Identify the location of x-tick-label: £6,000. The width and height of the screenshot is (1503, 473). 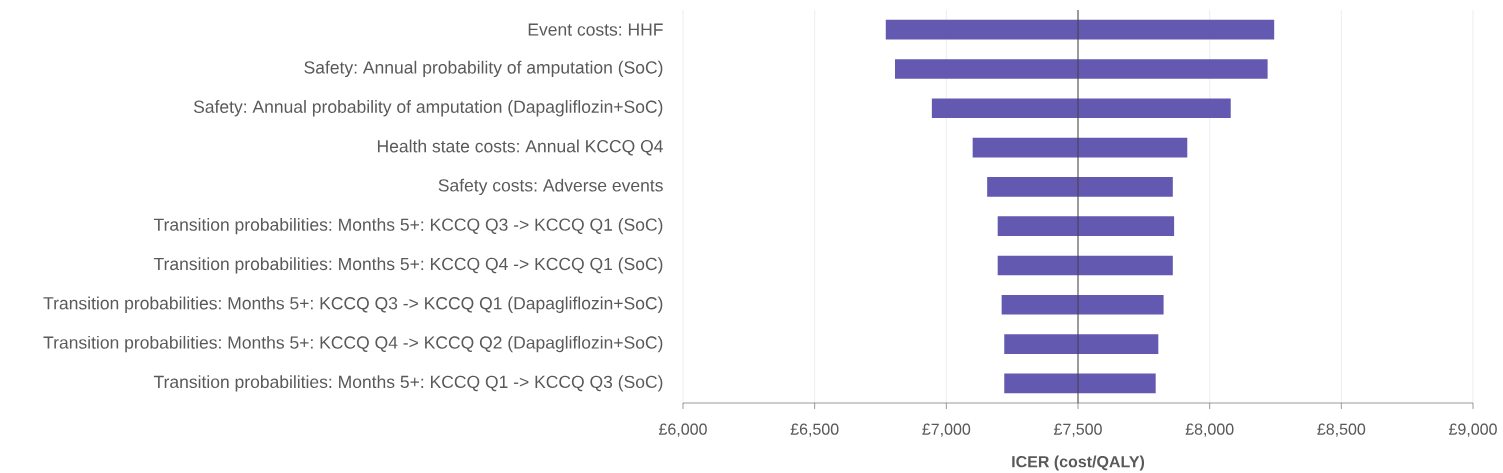
(682, 430).